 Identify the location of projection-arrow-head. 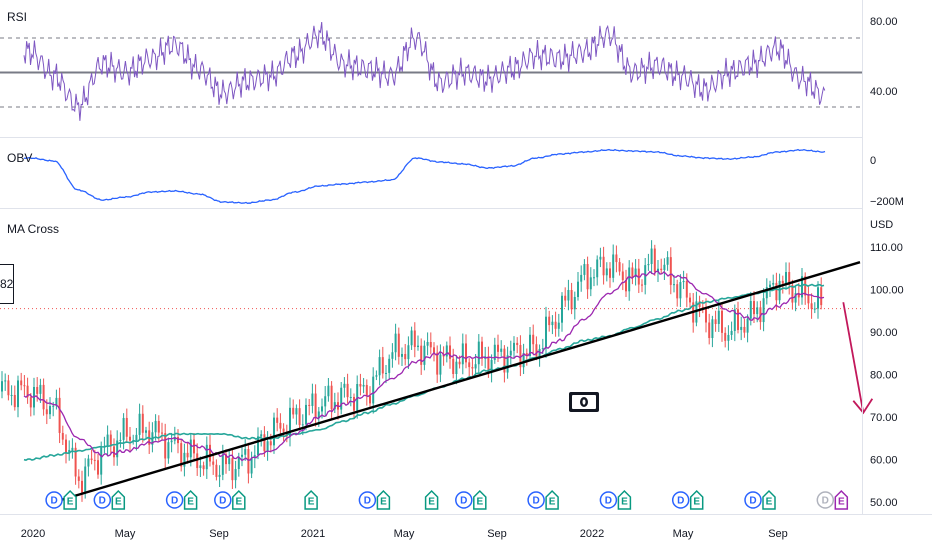
(863, 406).